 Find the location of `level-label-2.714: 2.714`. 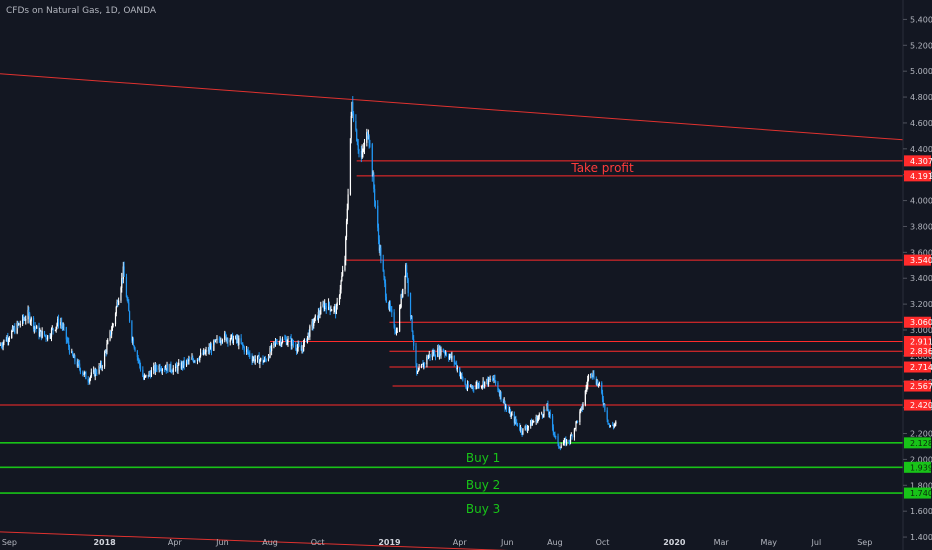

level-label-2.714: 2.714 is located at coordinates (921, 367).